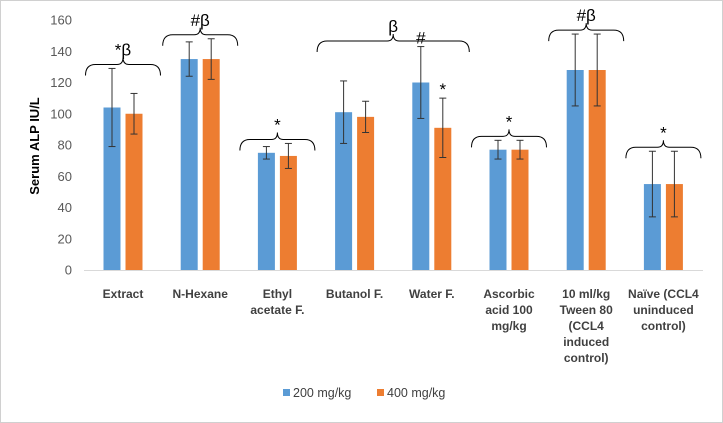  What do you see at coordinates (586, 294) in the screenshot?
I see `category-label: 10 ml/kg` at bounding box center [586, 294].